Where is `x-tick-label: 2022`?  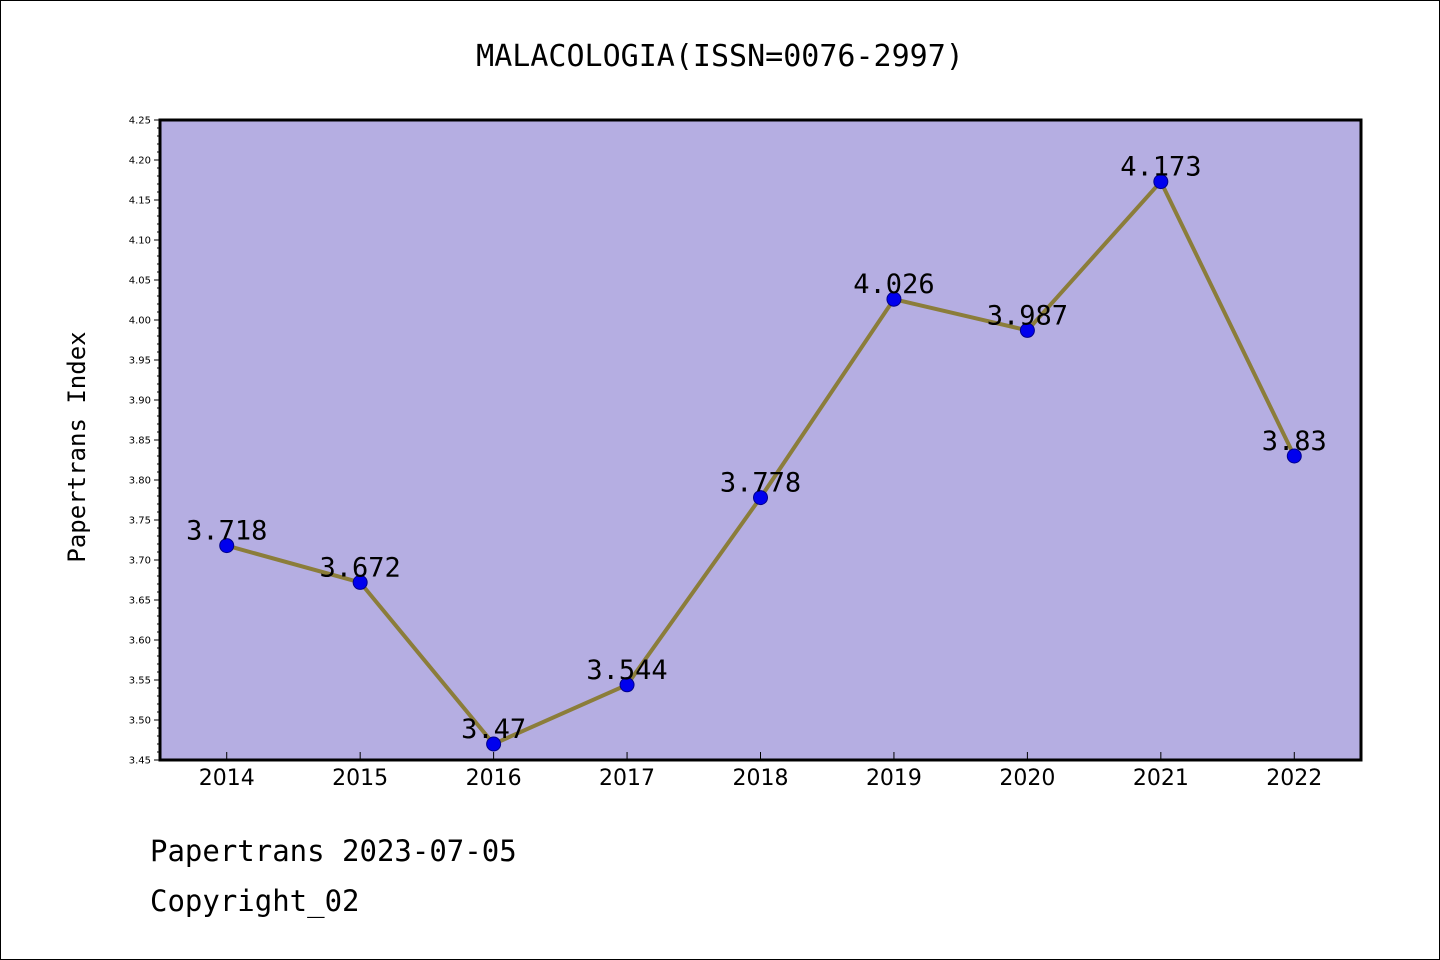 x-tick-label: 2022 is located at coordinates (1294, 778).